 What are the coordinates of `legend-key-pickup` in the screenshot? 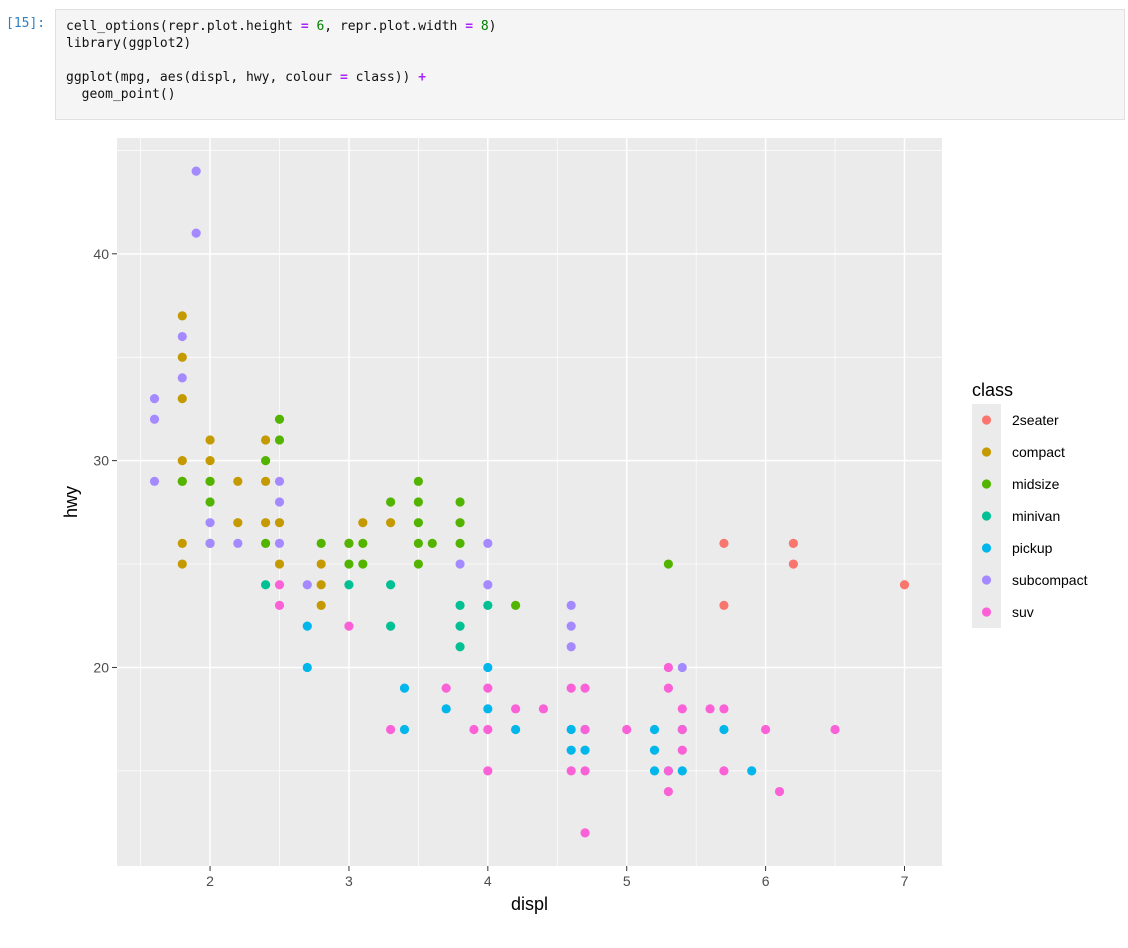 It's located at (986, 548).